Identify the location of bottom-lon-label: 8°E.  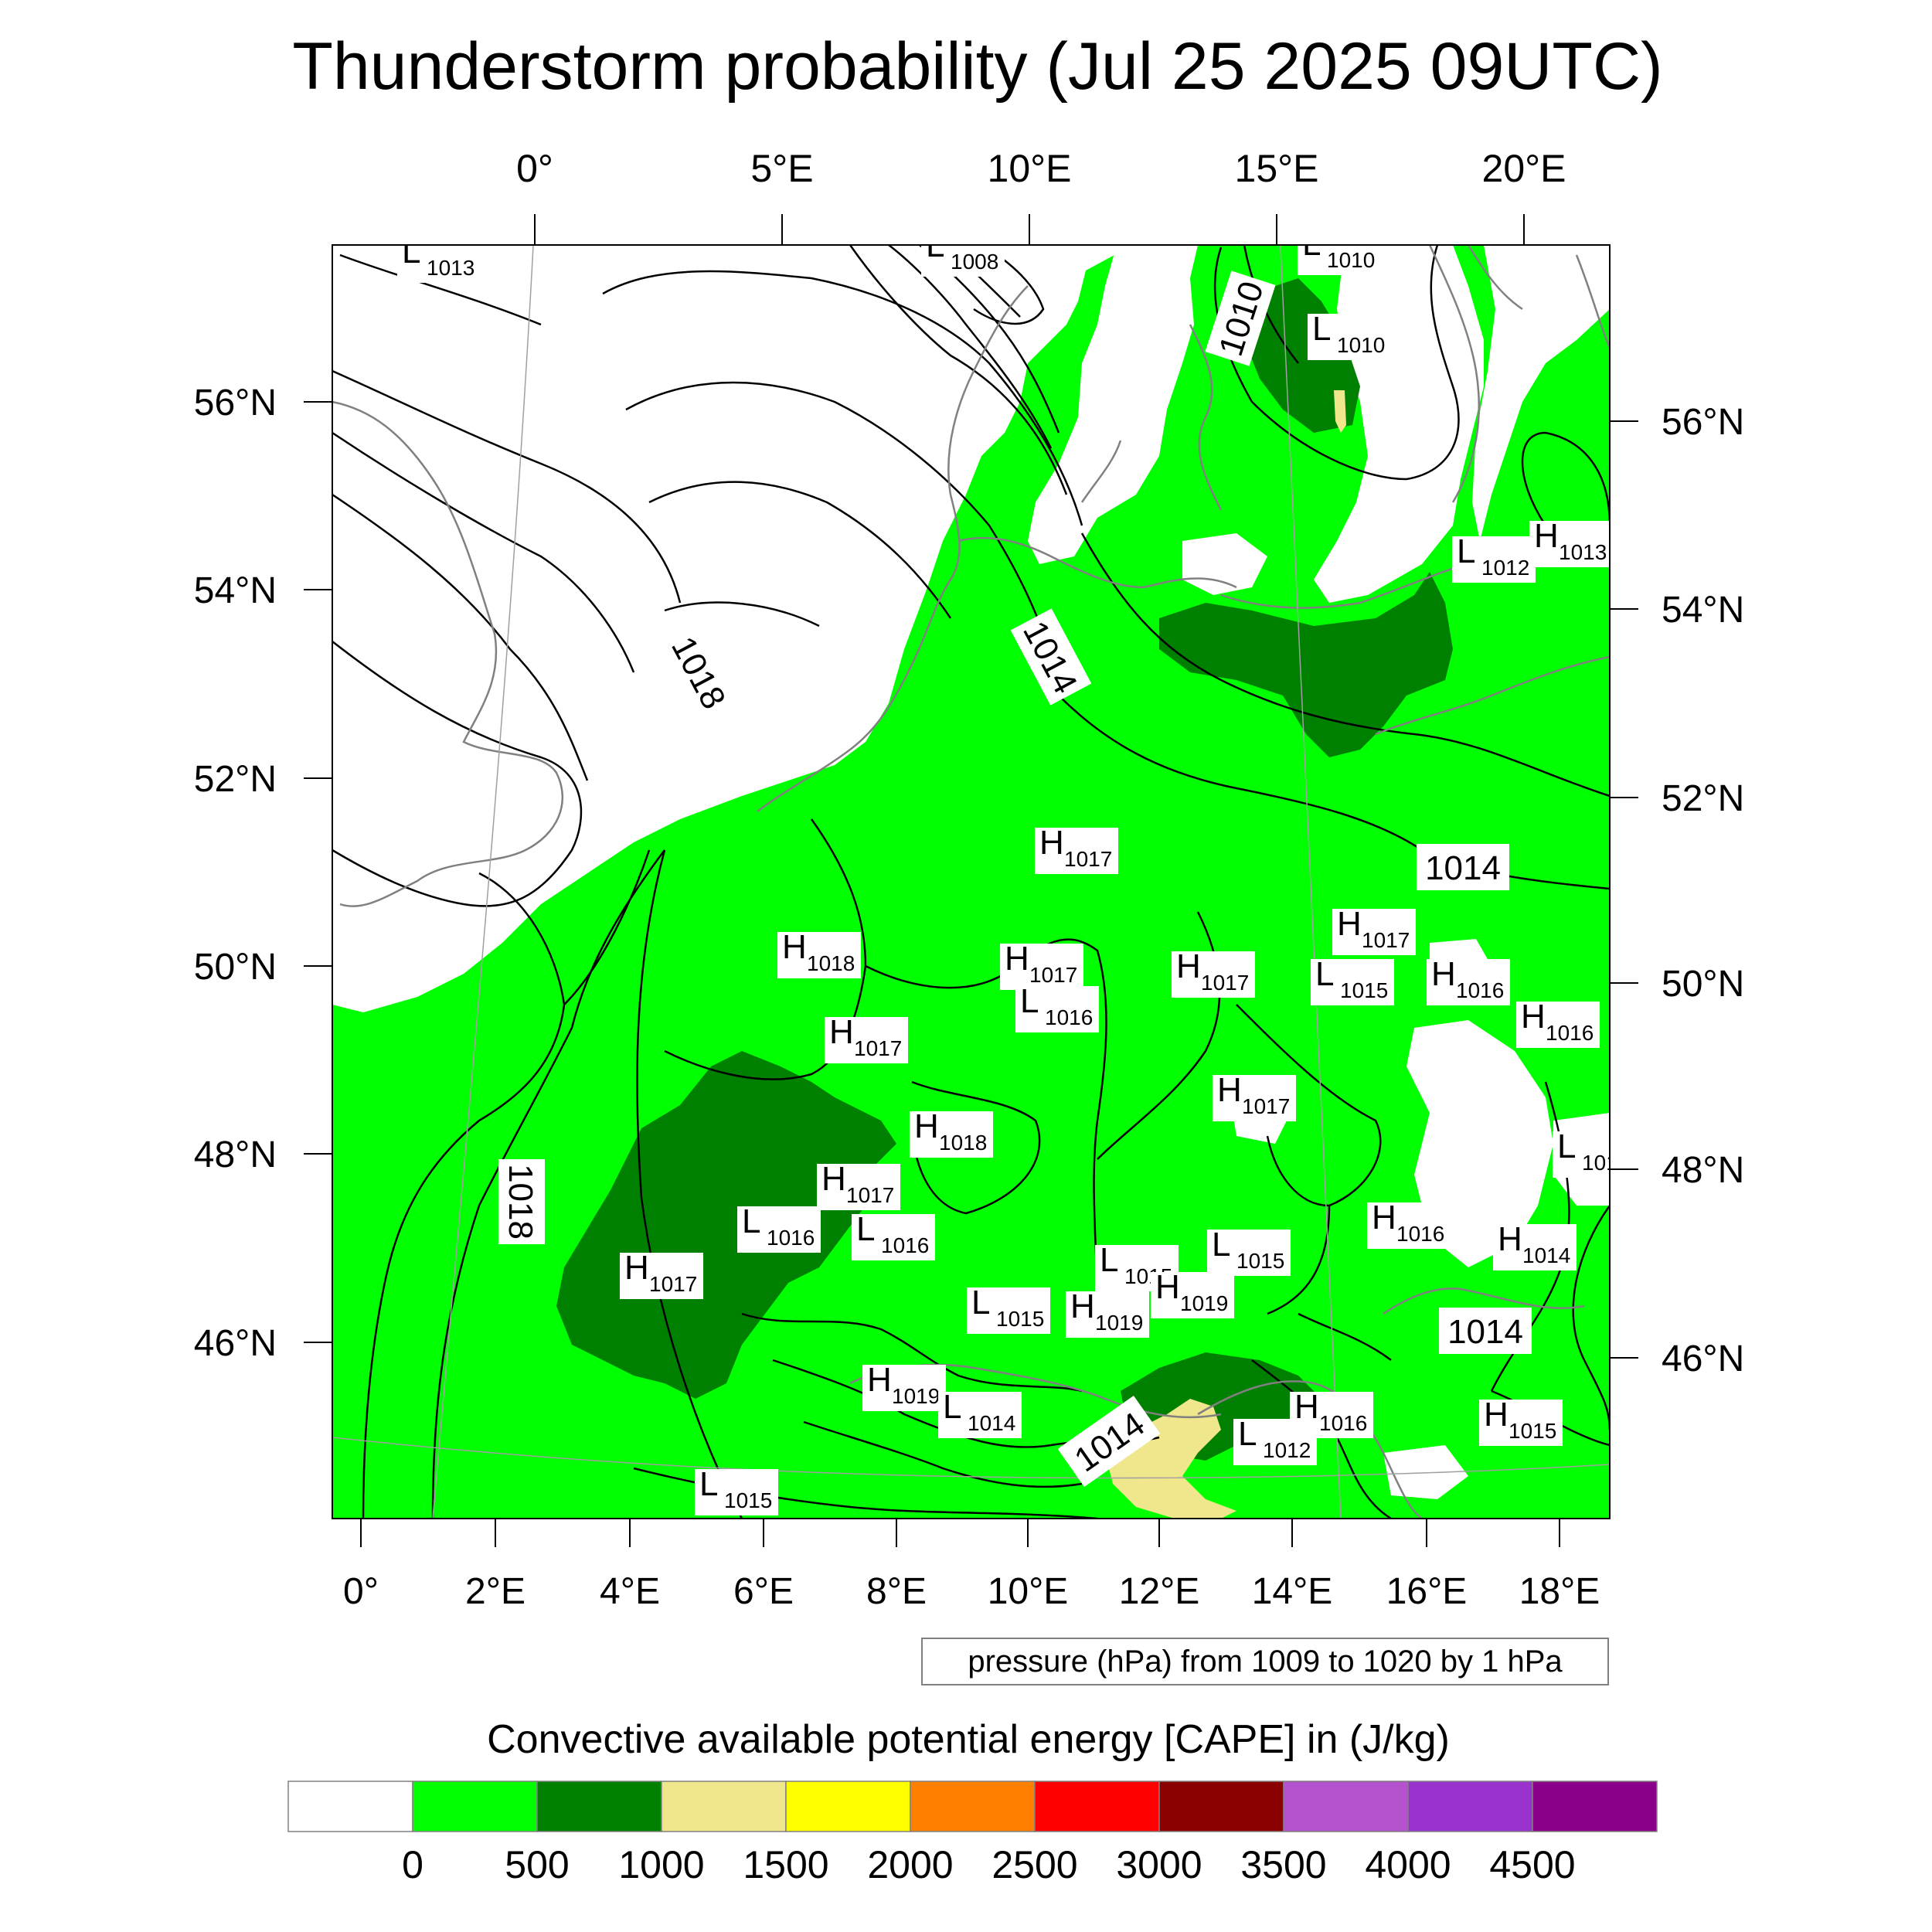
(897, 1591).